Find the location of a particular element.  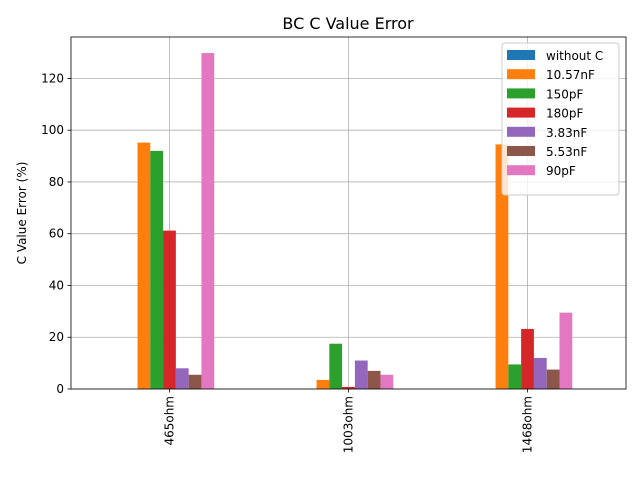

x-tick-label: 1468ohm is located at coordinates (528, 424).